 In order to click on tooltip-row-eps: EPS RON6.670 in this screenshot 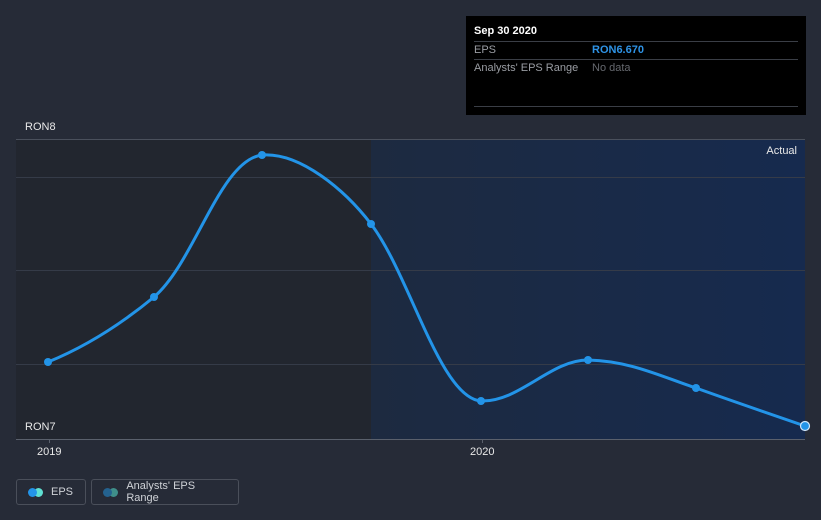, I will do `click(636, 50)`.